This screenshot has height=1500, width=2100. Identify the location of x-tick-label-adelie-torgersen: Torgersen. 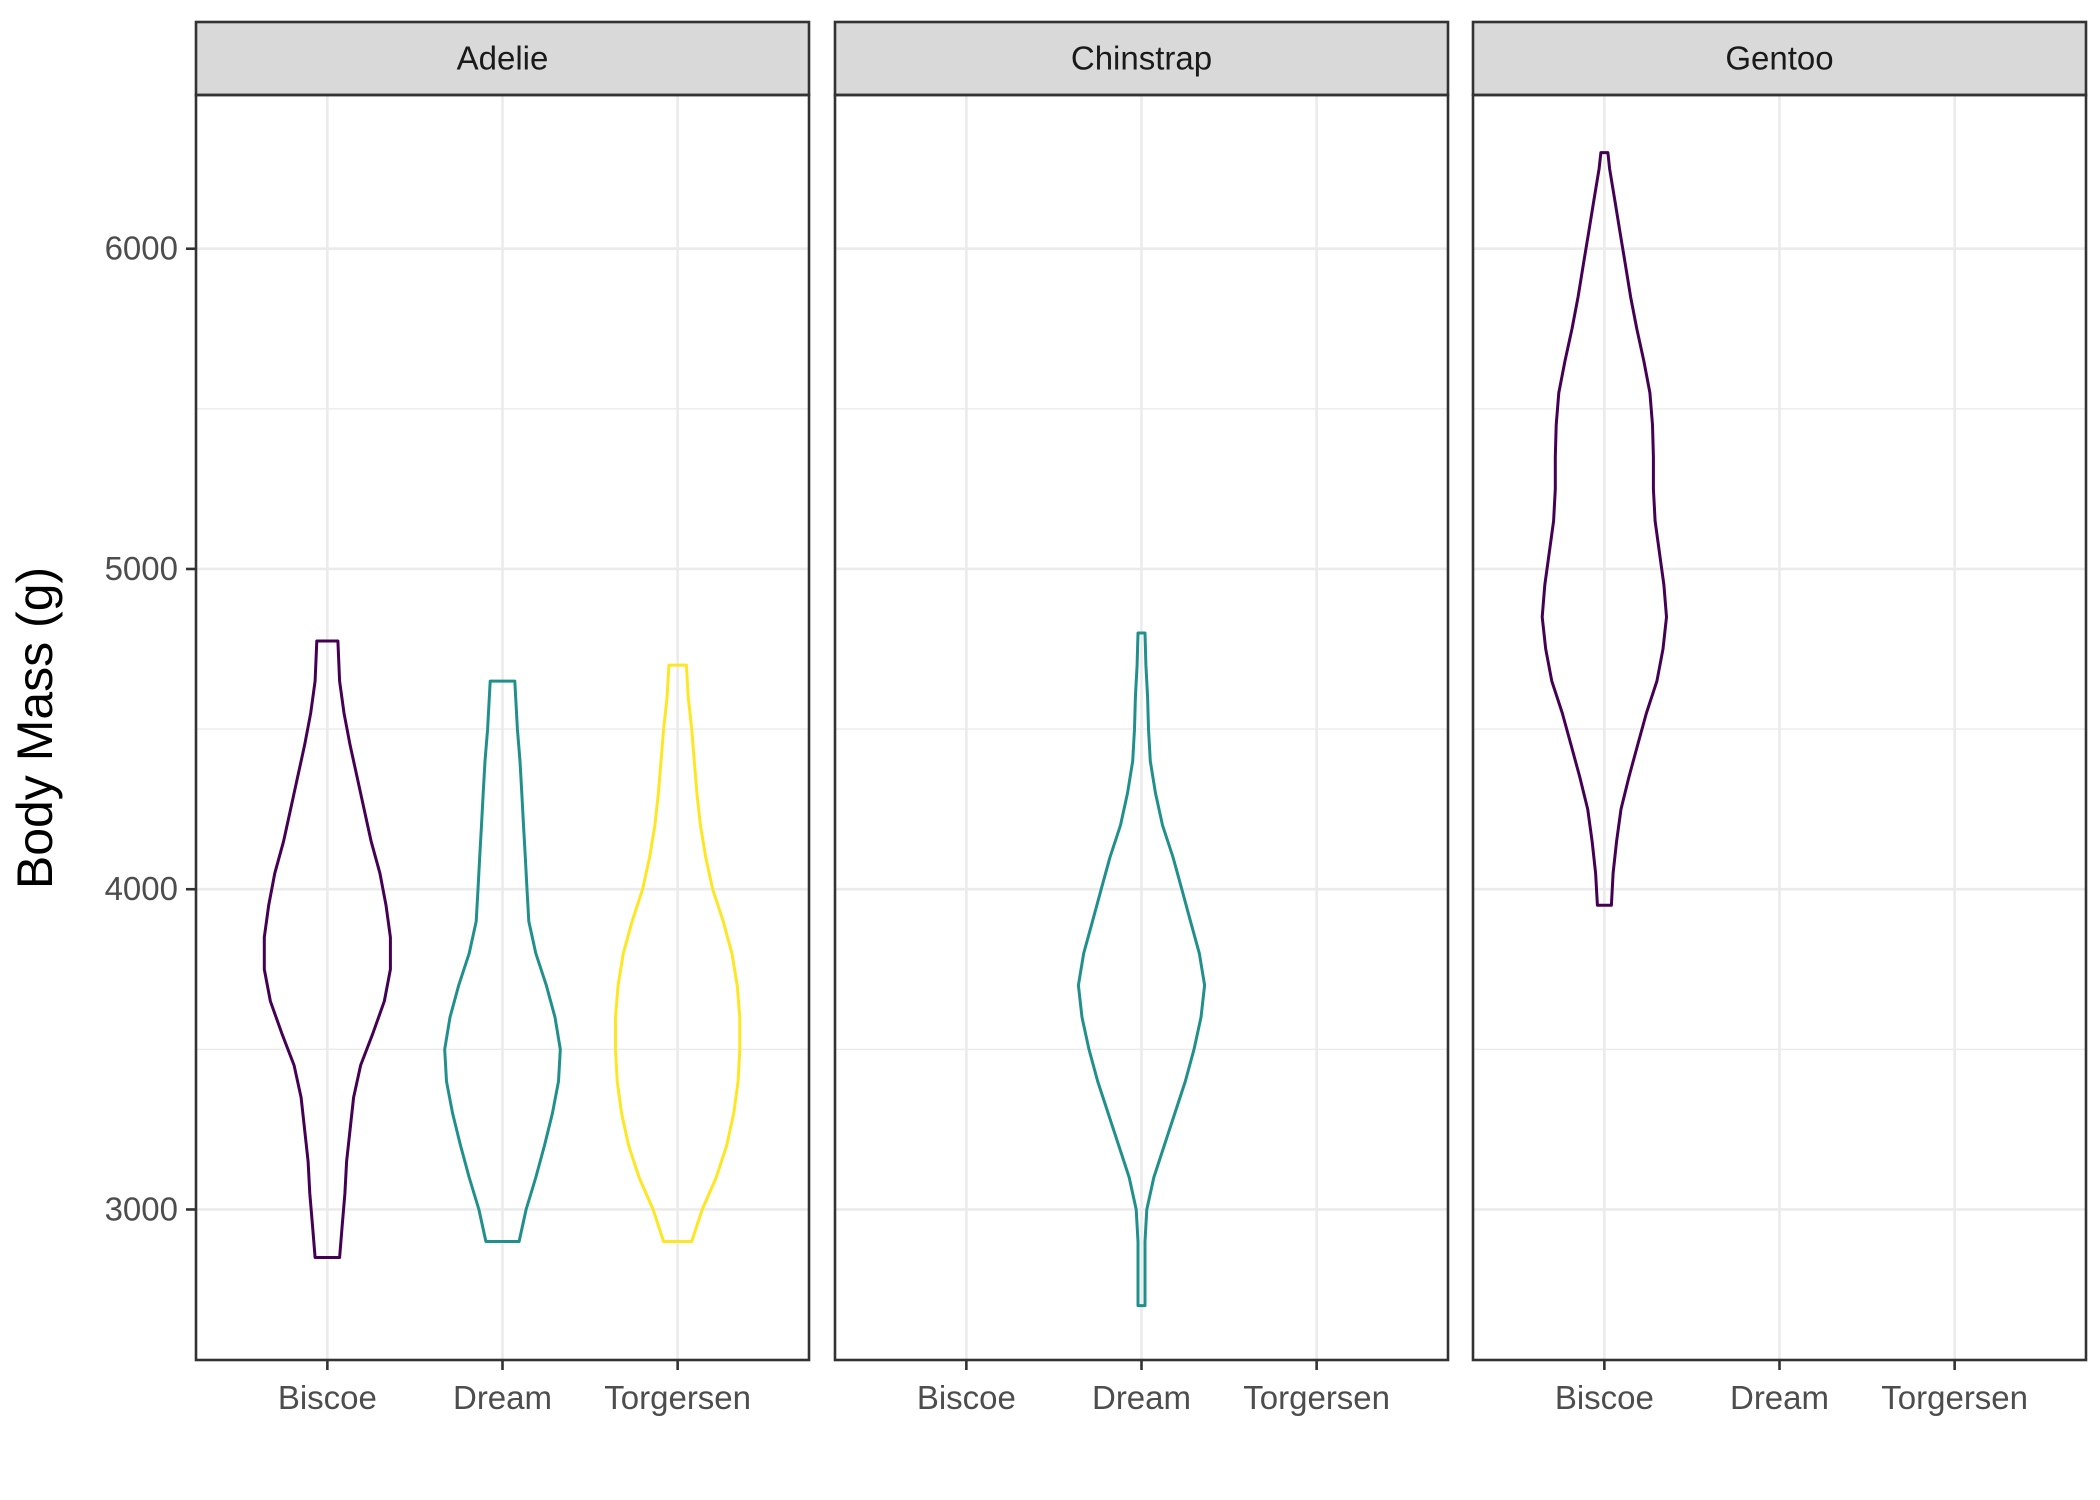
(677, 1397).